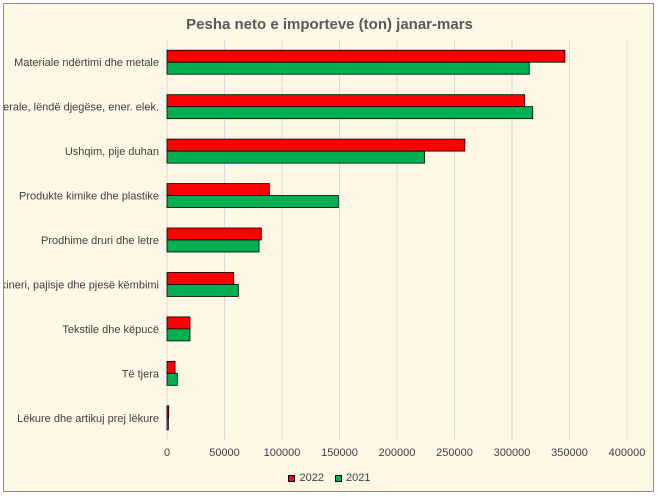 This screenshot has height=497, width=659. What do you see at coordinates (89, 197) in the screenshot?
I see `category-label: Produkte kimike dhe plastike` at bounding box center [89, 197].